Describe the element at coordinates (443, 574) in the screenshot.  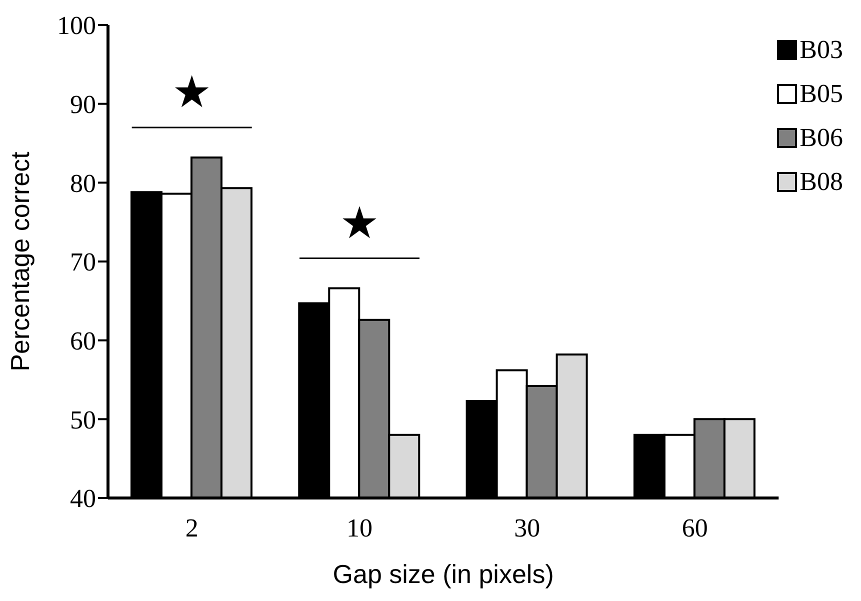
I see `x-axis-title: Gap size (in pixels)` at that location.